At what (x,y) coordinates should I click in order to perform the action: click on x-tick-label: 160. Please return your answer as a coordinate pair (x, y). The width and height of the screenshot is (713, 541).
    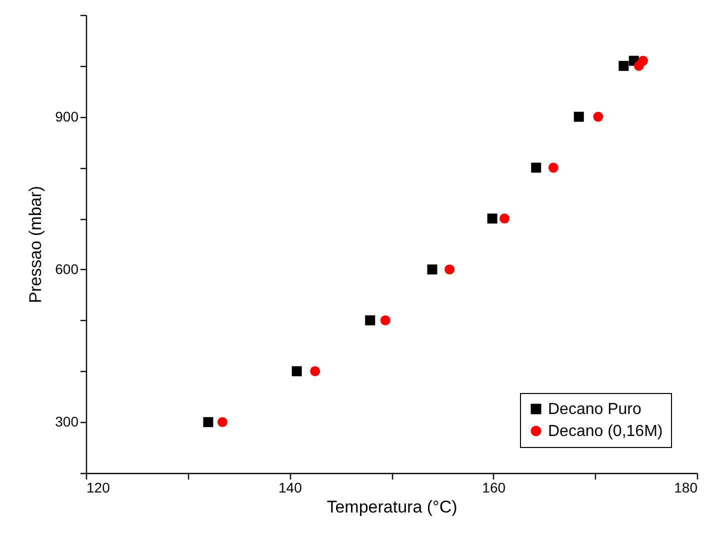
    Looking at the image, I should click on (494, 488).